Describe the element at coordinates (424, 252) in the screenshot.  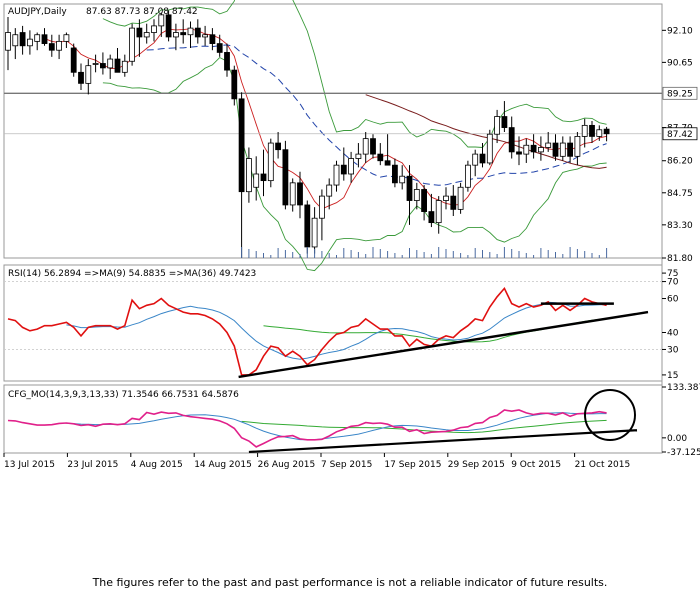
I see `volume-ticks` at that location.